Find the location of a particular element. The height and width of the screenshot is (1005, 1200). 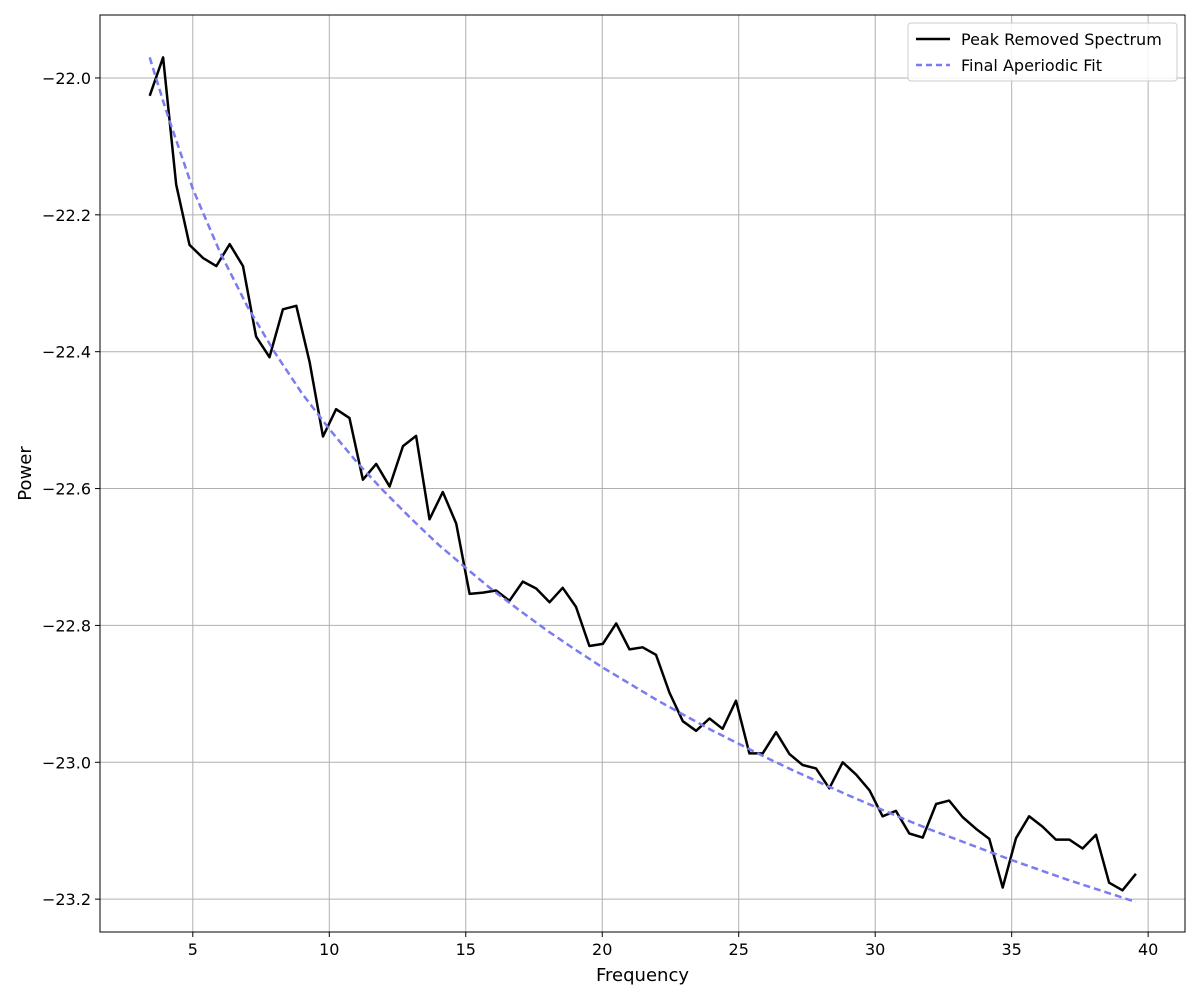

legend-label-aperiodic-fit: Final Aperiodic Fit is located at coordinates (1031, 65).